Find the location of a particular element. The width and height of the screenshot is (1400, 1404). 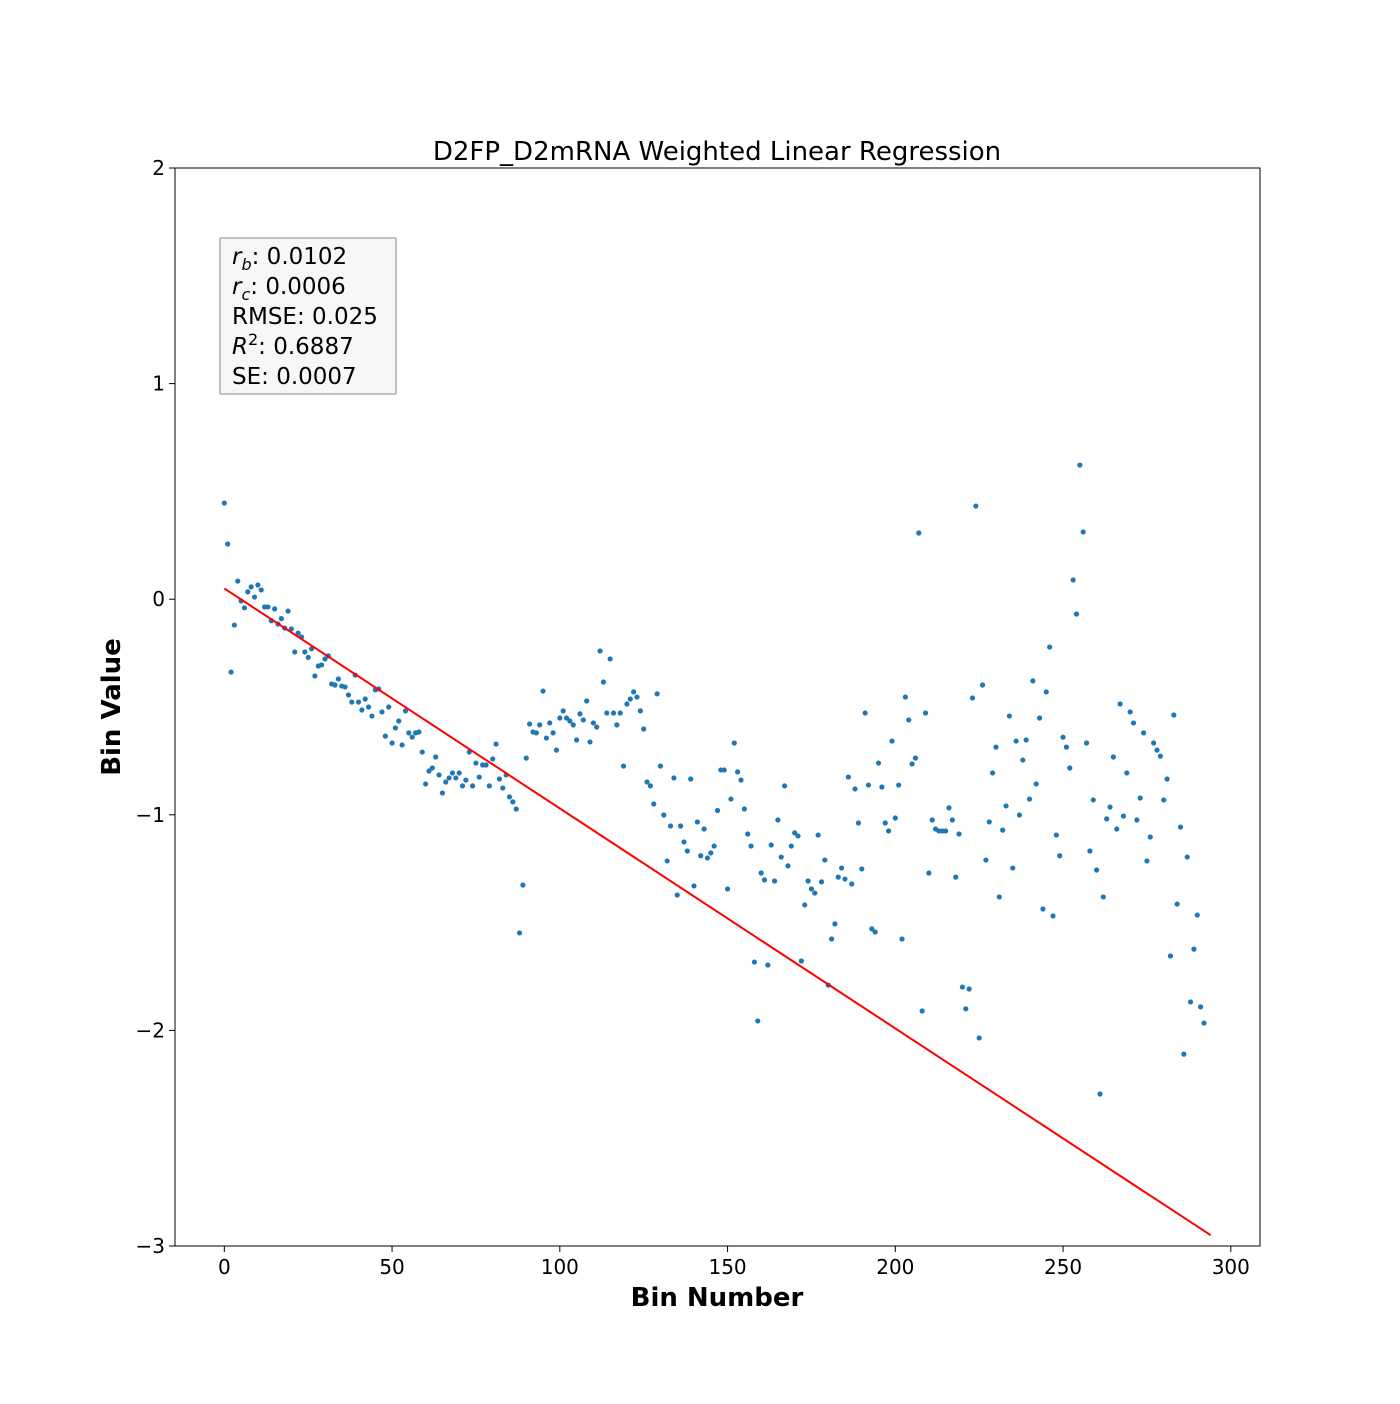

y-axis-label: Bin Value is located at coordinates (112, 707).